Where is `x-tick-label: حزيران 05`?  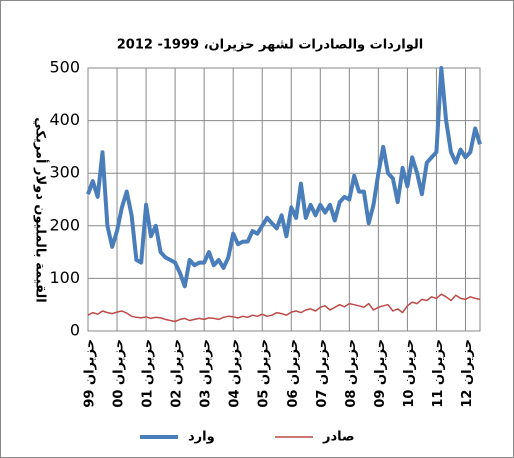
x-tick-label: حزيران 05 is located at coordinates (264, 373).